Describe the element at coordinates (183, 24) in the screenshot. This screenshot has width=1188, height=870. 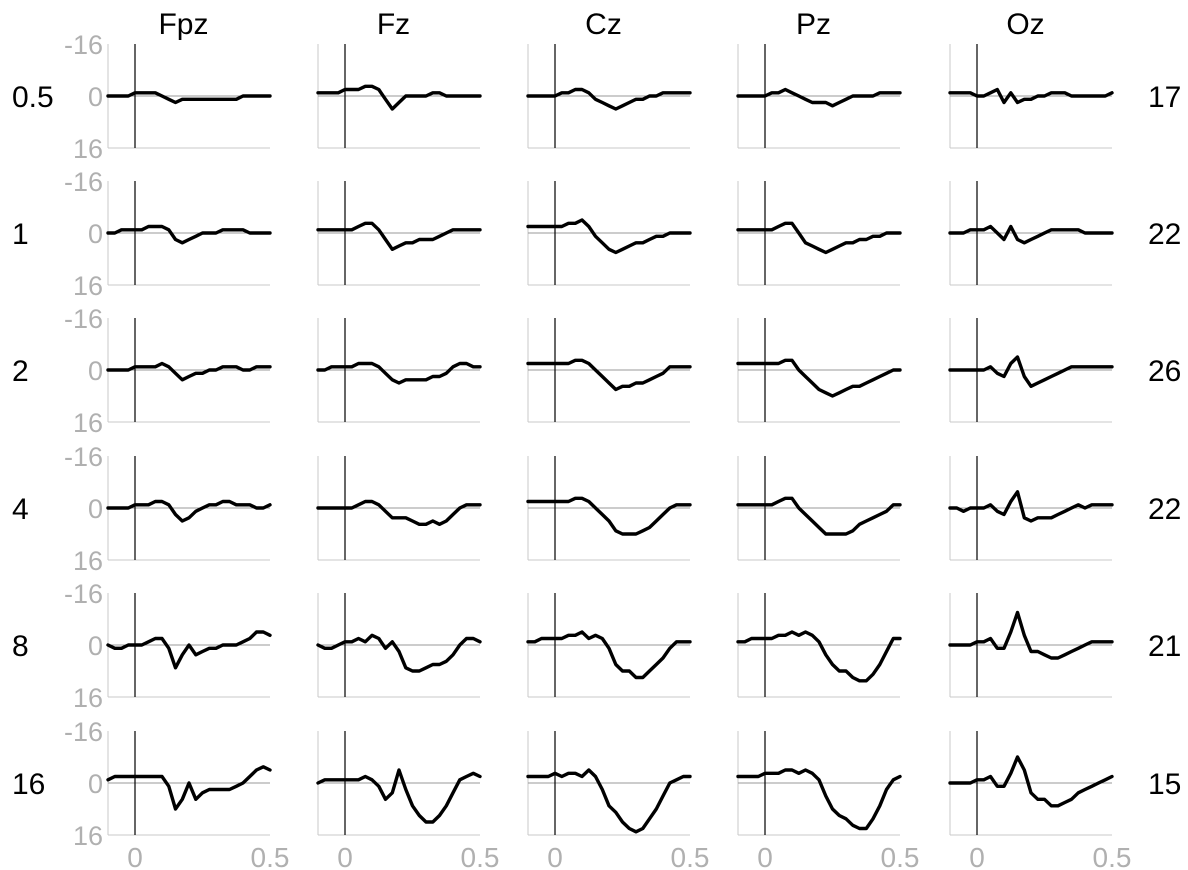
I see `column-title-fpz: Fpz` at that location.